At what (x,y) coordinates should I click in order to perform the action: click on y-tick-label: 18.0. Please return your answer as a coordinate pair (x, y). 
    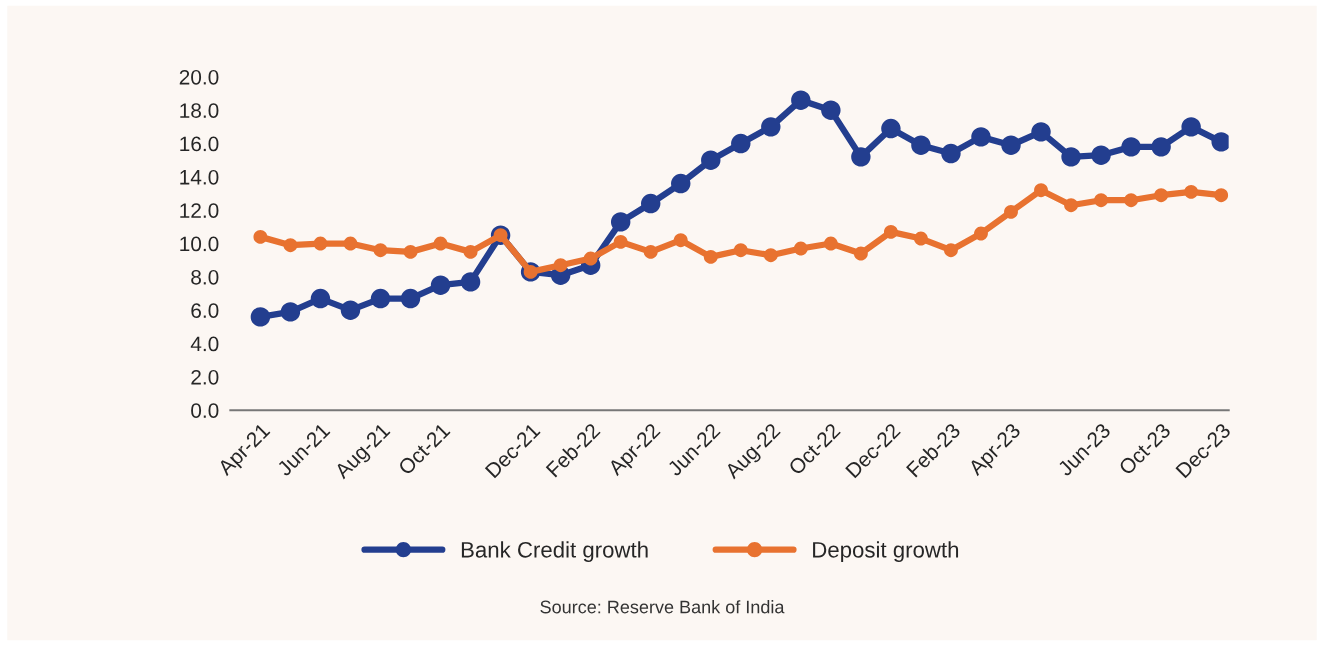
    Looking at the image, I should click on (199, 110).